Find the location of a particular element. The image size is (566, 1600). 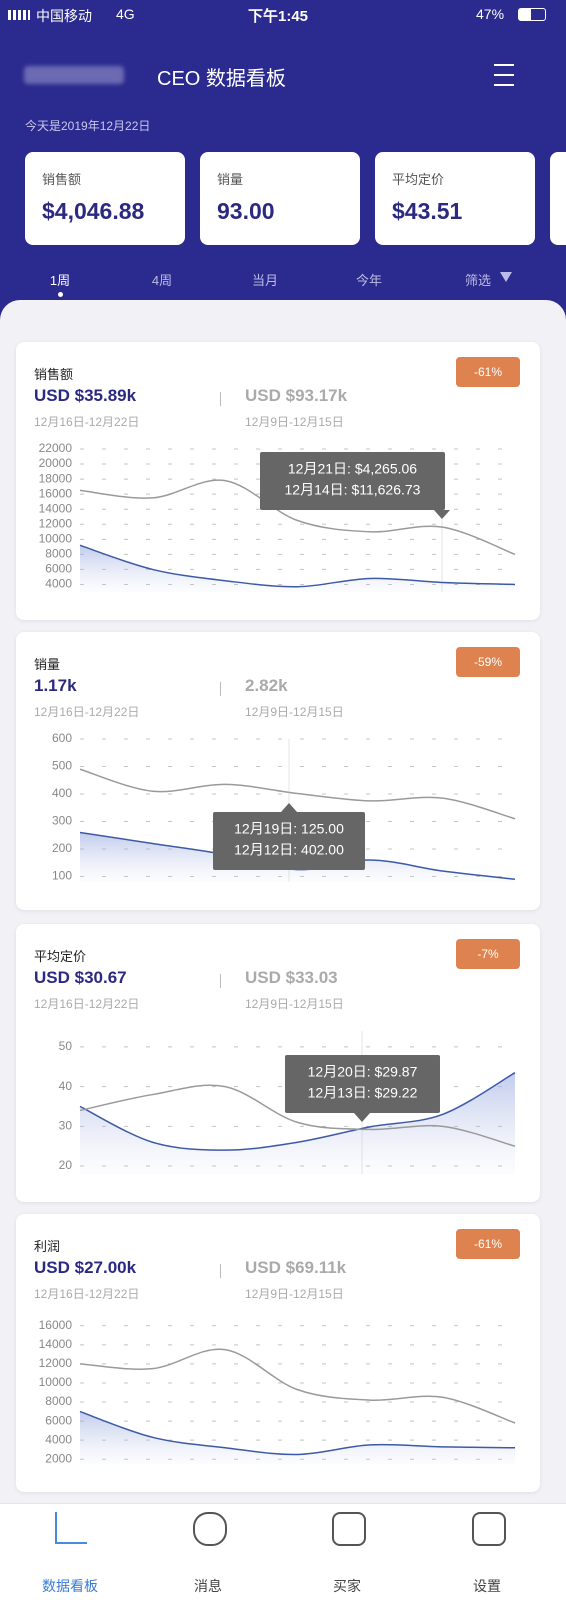

badge: -7% is located at coordinates (488, 954).